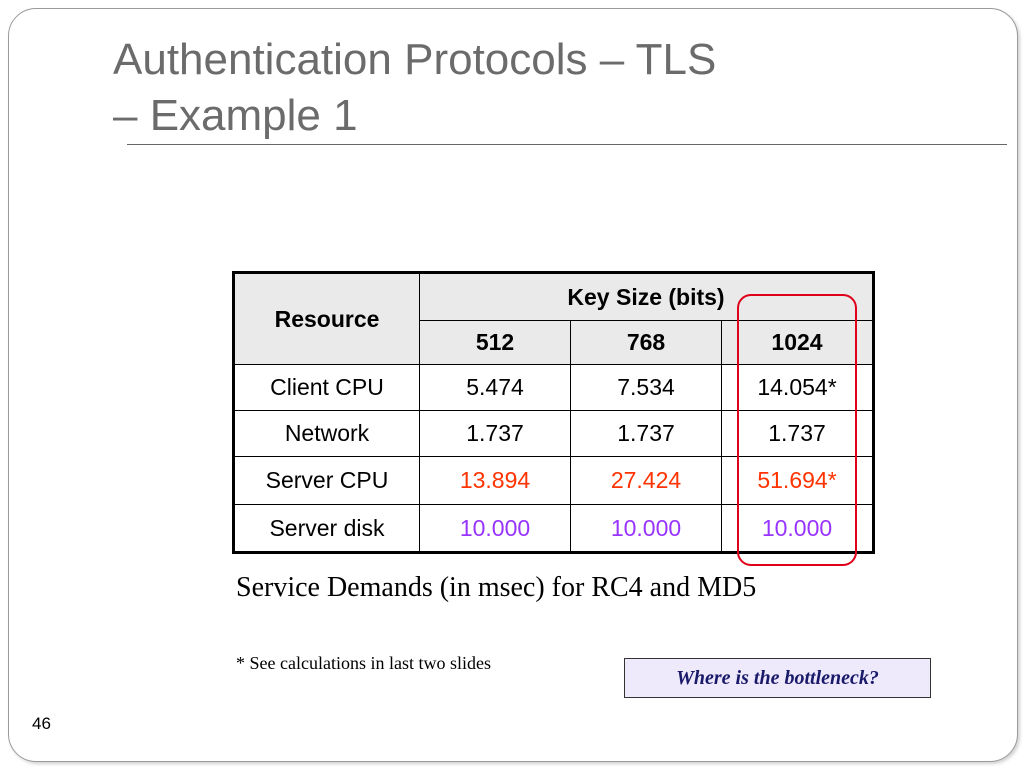 This screenshot has width=1024, height=768. Describe the element at coordinates (567, 144) in the screenshot. I see `title-underline` at that location.